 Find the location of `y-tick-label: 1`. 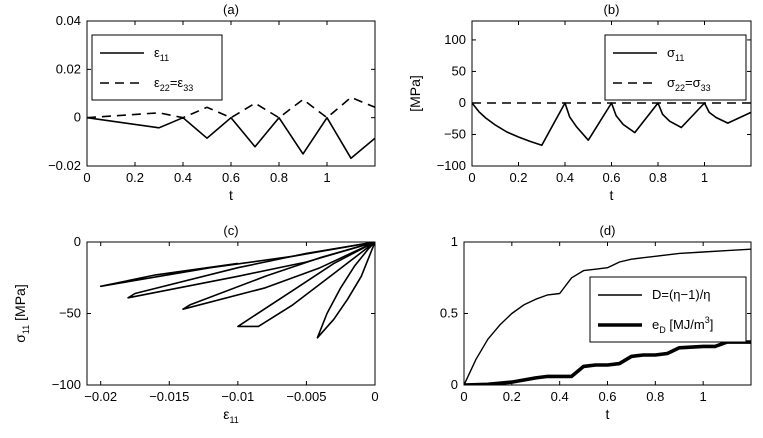

y-tick-label: 1 is located at coordinates (454, 241).